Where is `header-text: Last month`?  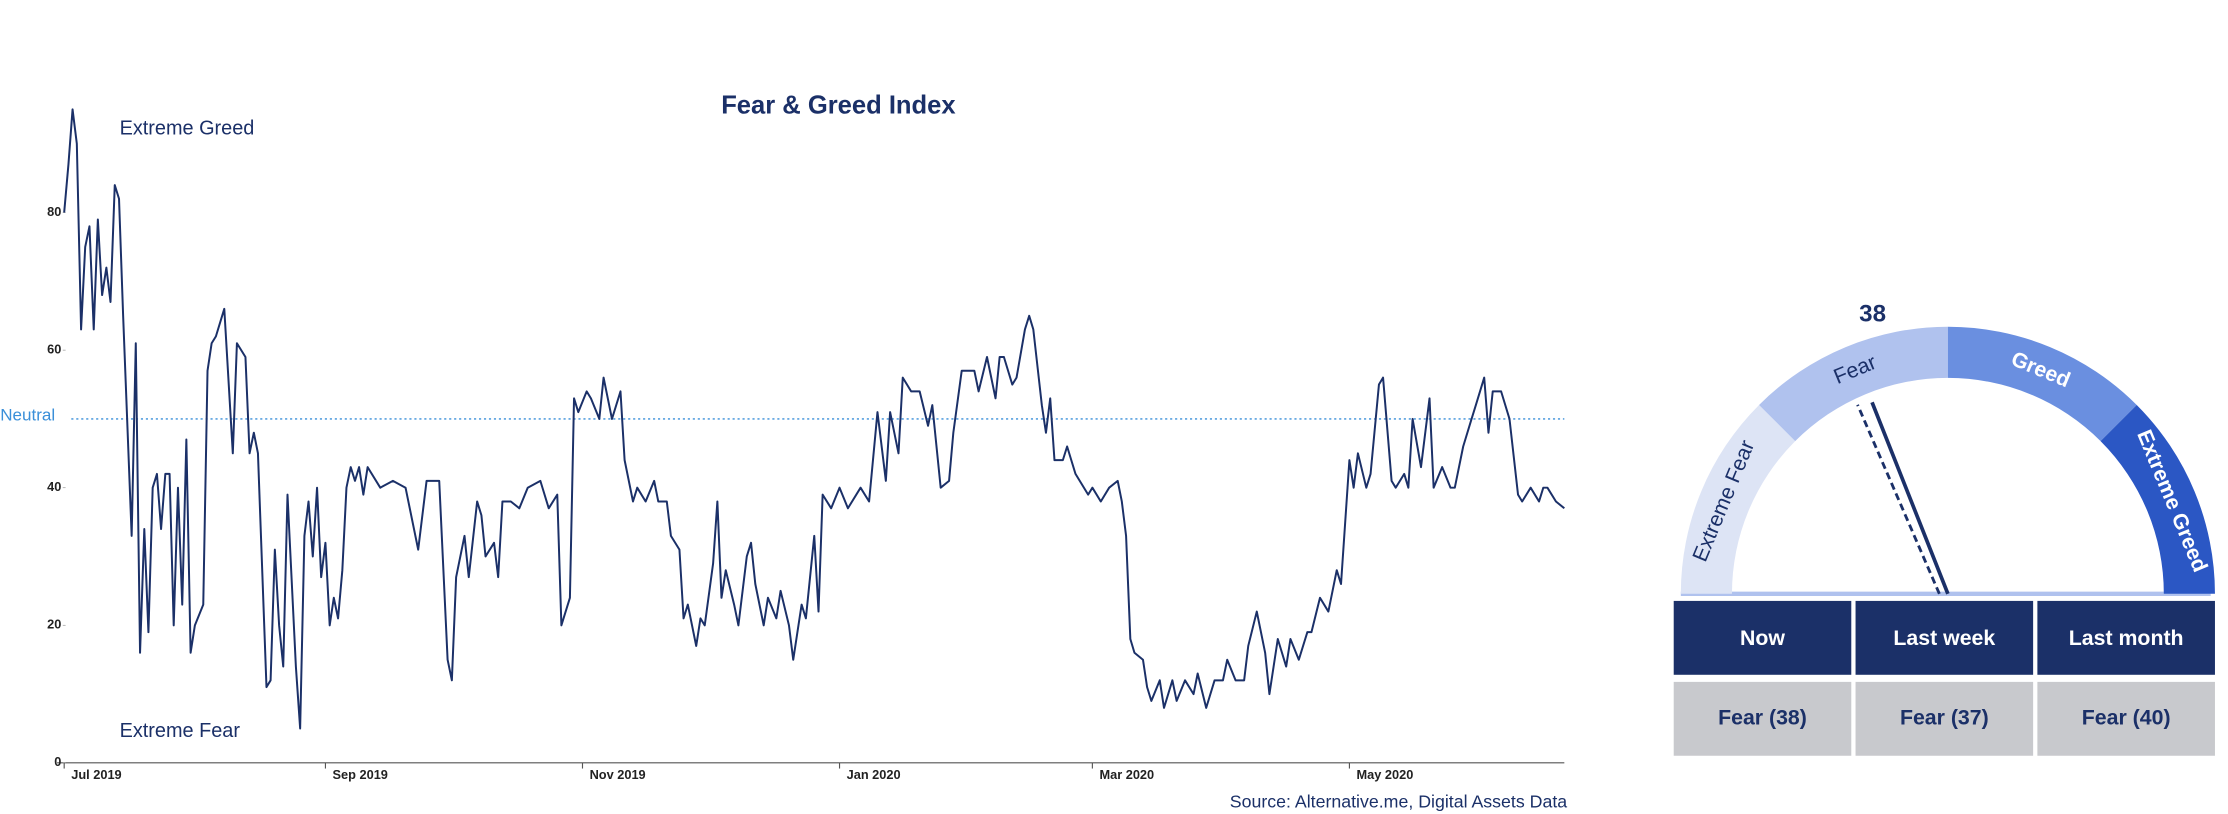
header-text: Last month is located at coordinates (2126, 638).